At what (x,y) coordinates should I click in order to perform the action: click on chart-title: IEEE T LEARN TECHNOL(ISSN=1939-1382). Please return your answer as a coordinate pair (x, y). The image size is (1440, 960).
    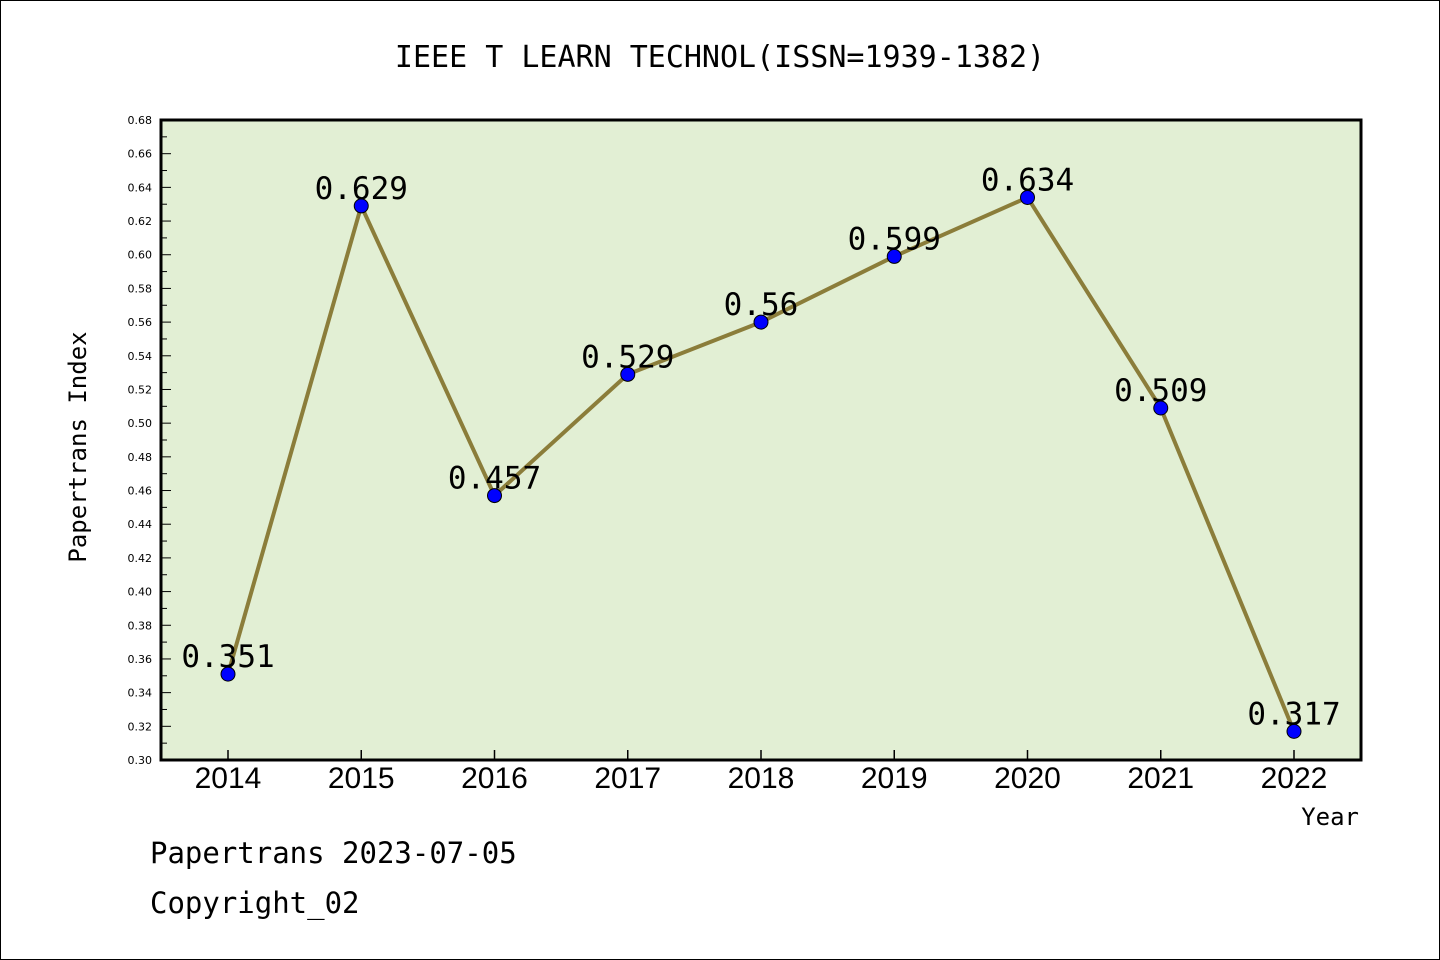
    Looking at the image, I should click on (720, 57).